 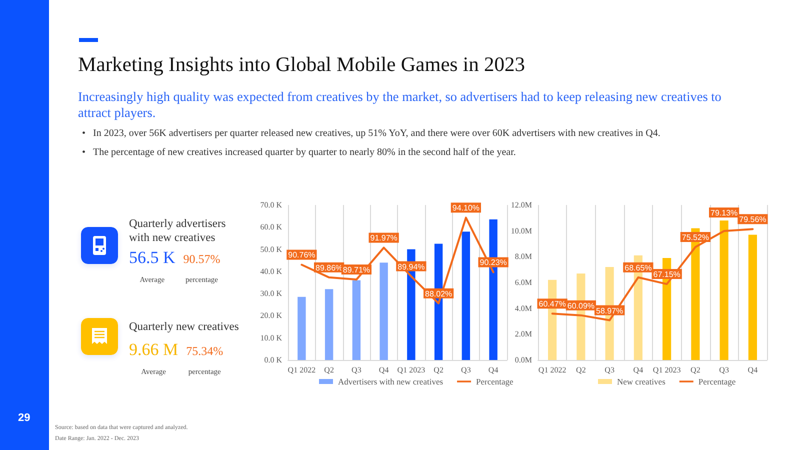 What do you see at coordinates (299, 152) in the screenshot?
I see `text: • The percentage of new creatives increased quarter by quarter to nearly 80% in the second half of the year.` at bounding box center [299, 152].